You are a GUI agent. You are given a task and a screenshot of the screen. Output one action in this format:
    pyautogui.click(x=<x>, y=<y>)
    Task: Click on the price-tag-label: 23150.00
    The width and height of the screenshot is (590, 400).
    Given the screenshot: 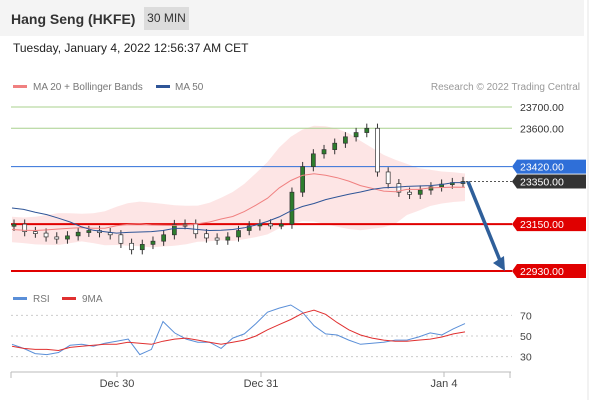 What is the action you would take?
    pyautogui.click(x=542, y=225)
    